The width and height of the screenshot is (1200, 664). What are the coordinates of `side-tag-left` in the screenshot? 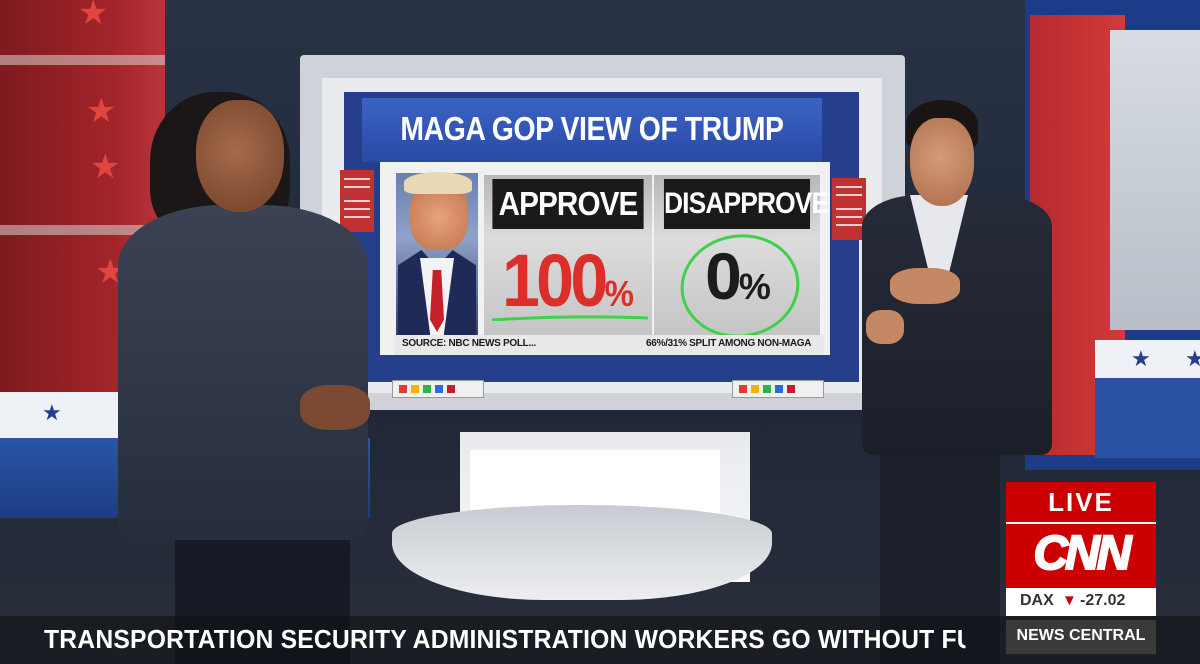 It's located at (357, 201).